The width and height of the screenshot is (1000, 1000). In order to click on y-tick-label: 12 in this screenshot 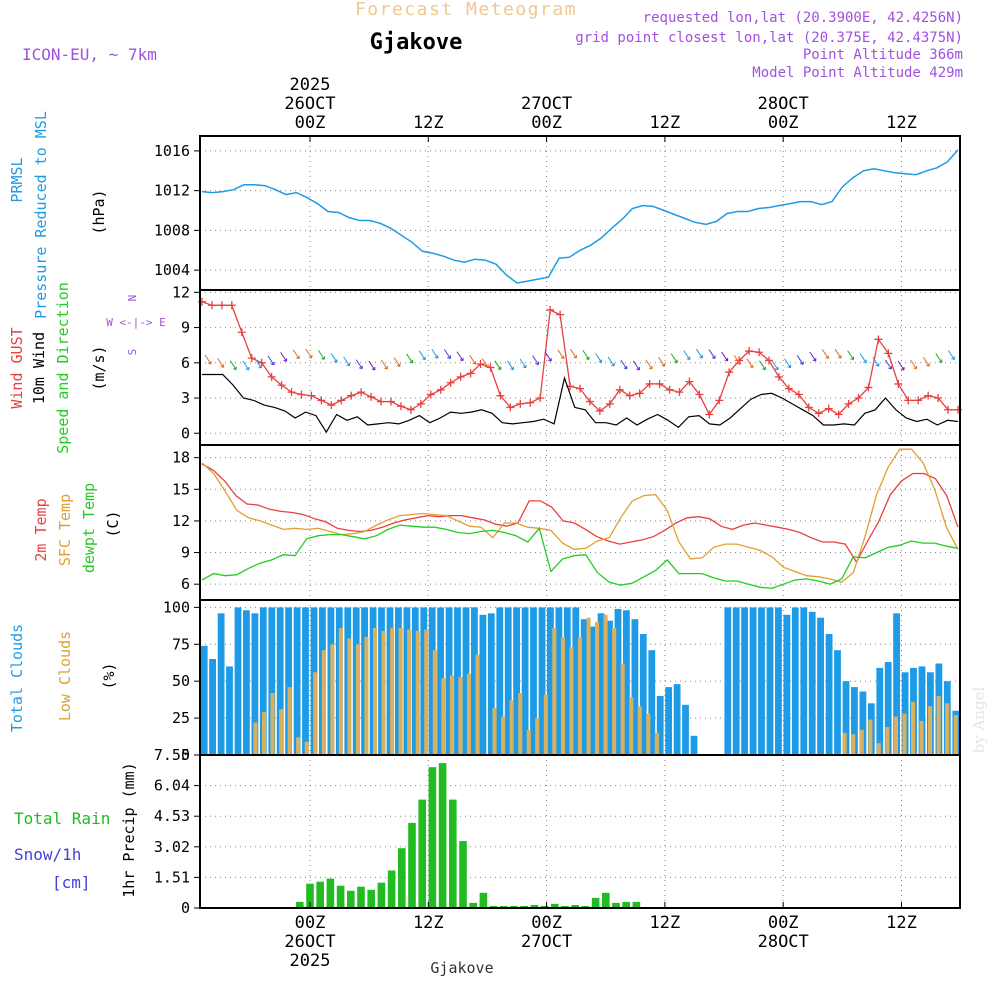, I will do `click(181, 292)`.